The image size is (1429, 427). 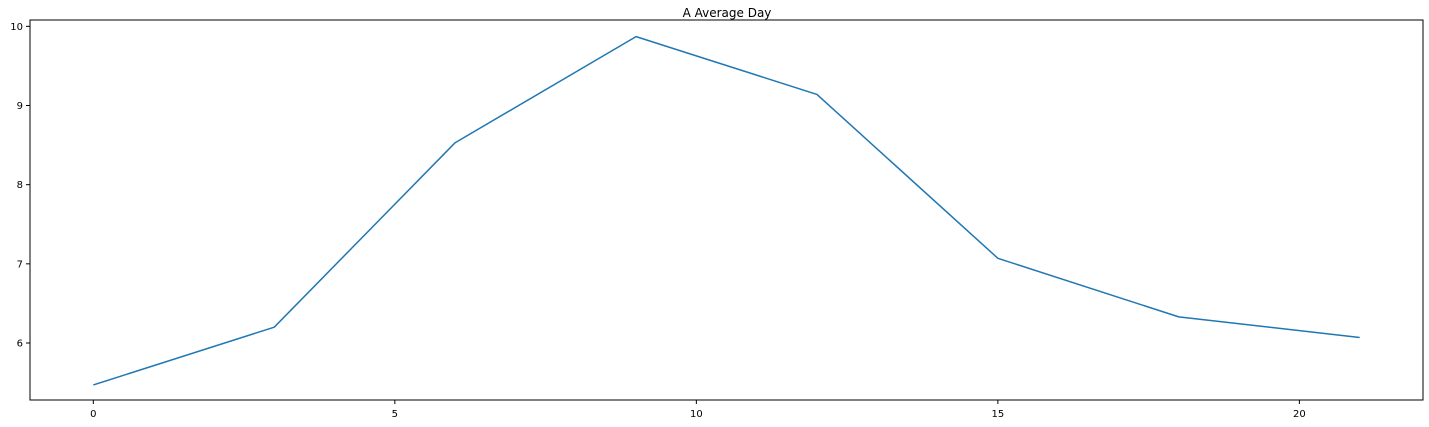 I want to click on y-tick-label: 6, so click(x=20, y=344).